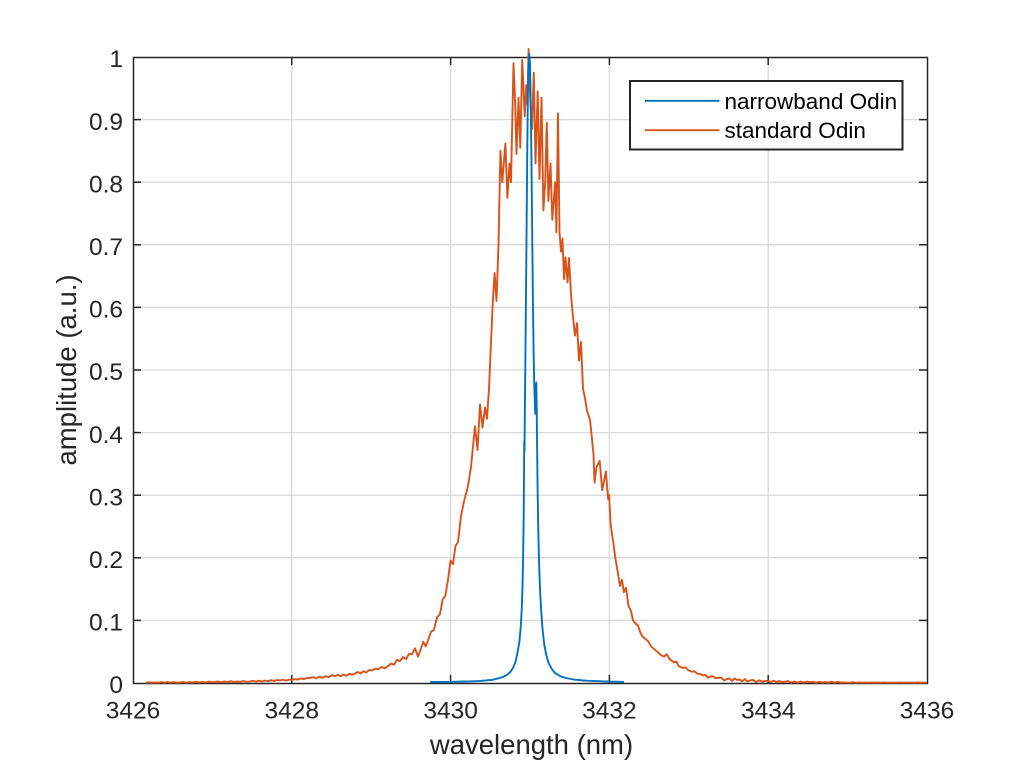 This screenshot has height=768, width=1024. Describe the element at coordinates (106, 497) in the screenshot. I see `svg-text: 0.3` at that location.